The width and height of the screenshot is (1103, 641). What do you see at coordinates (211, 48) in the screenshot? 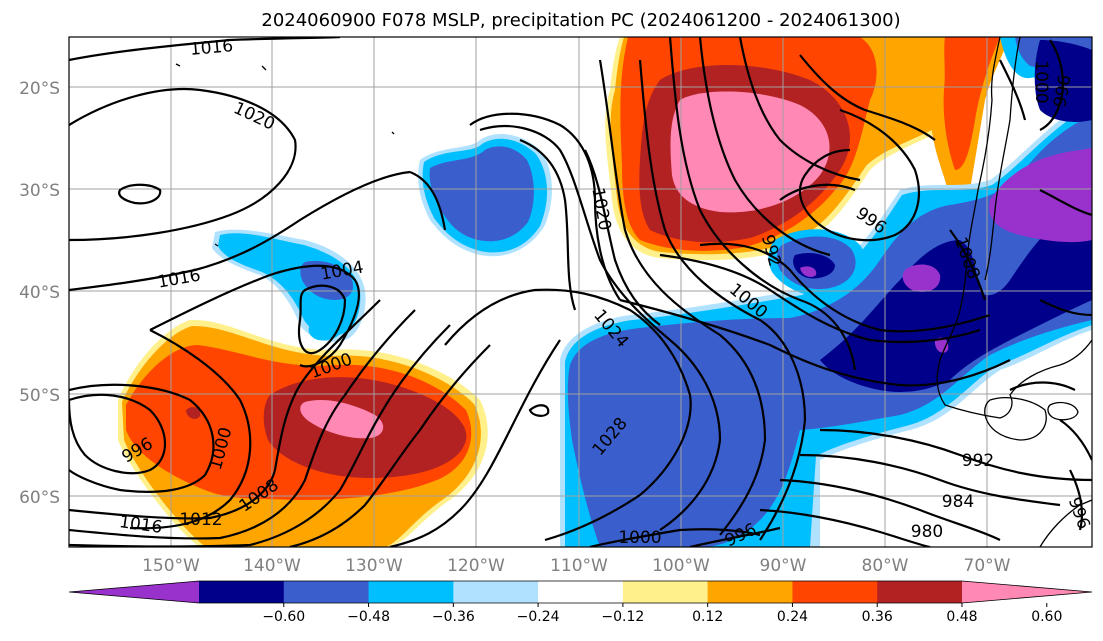
I see `isobar-label: 1016` at bounding box center [211, 48].